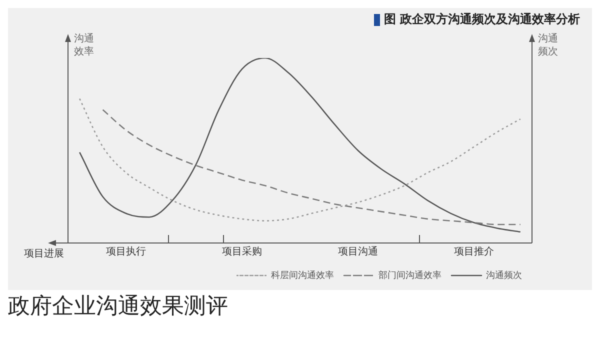  I want to click on x-tick-label: 项目推介, so click(474, 252).